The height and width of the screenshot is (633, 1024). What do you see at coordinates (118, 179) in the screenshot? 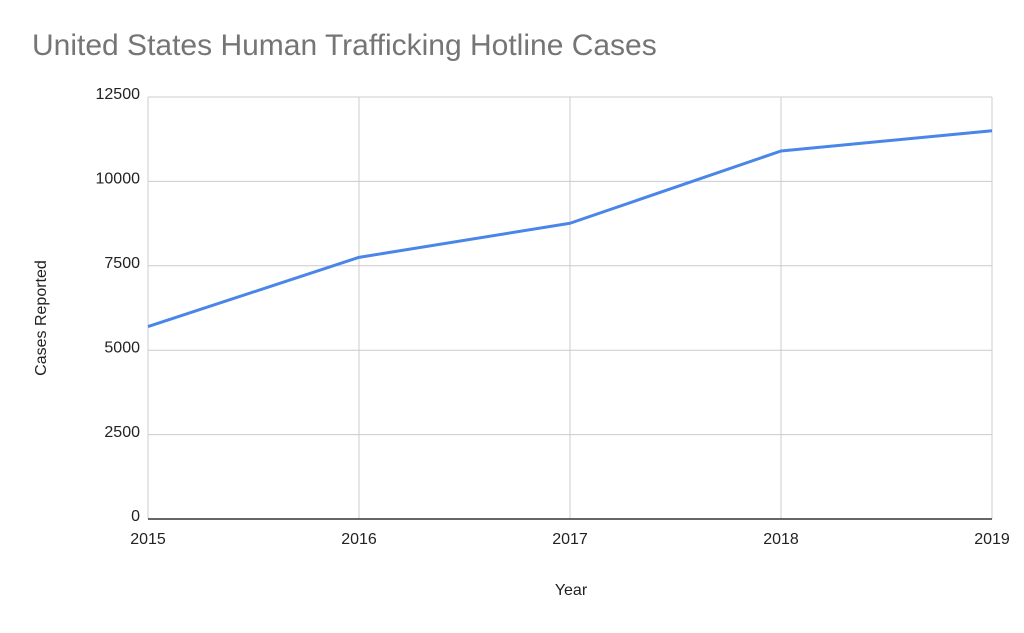
I see `y-tick-label: 10000` at bounding box center [118, 179].